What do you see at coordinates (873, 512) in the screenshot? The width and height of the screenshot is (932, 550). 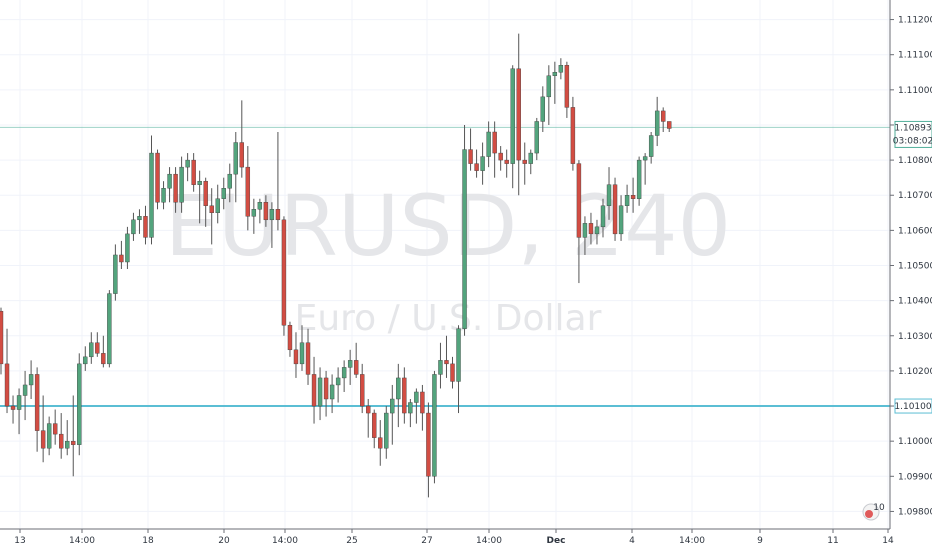 I see `events-badge: 10` at bounding box center [873, 512].